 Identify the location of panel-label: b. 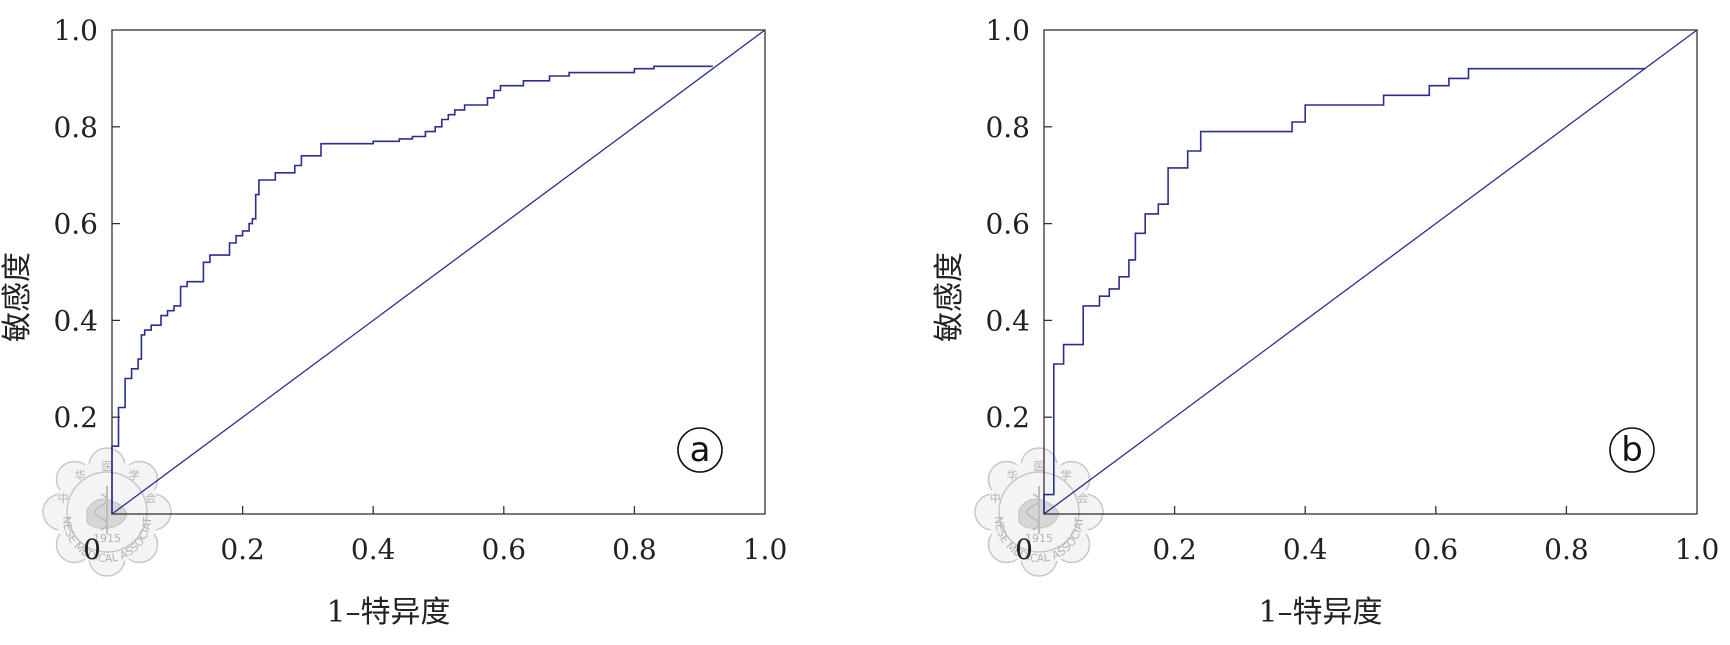
(1632, 450).